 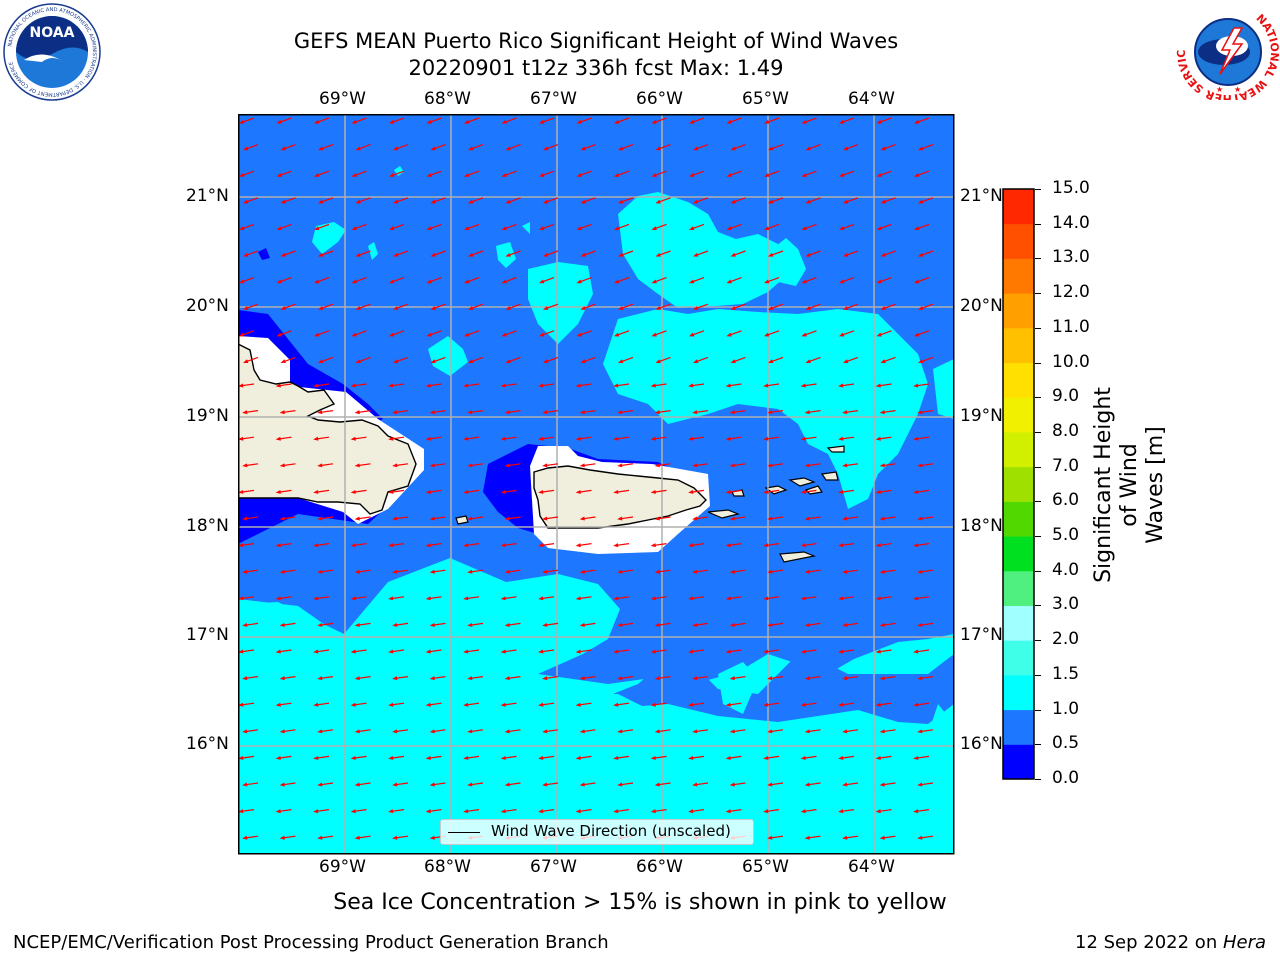 I want to click on lat-tick-left-20: 20°N, so click(x=207, y=306).